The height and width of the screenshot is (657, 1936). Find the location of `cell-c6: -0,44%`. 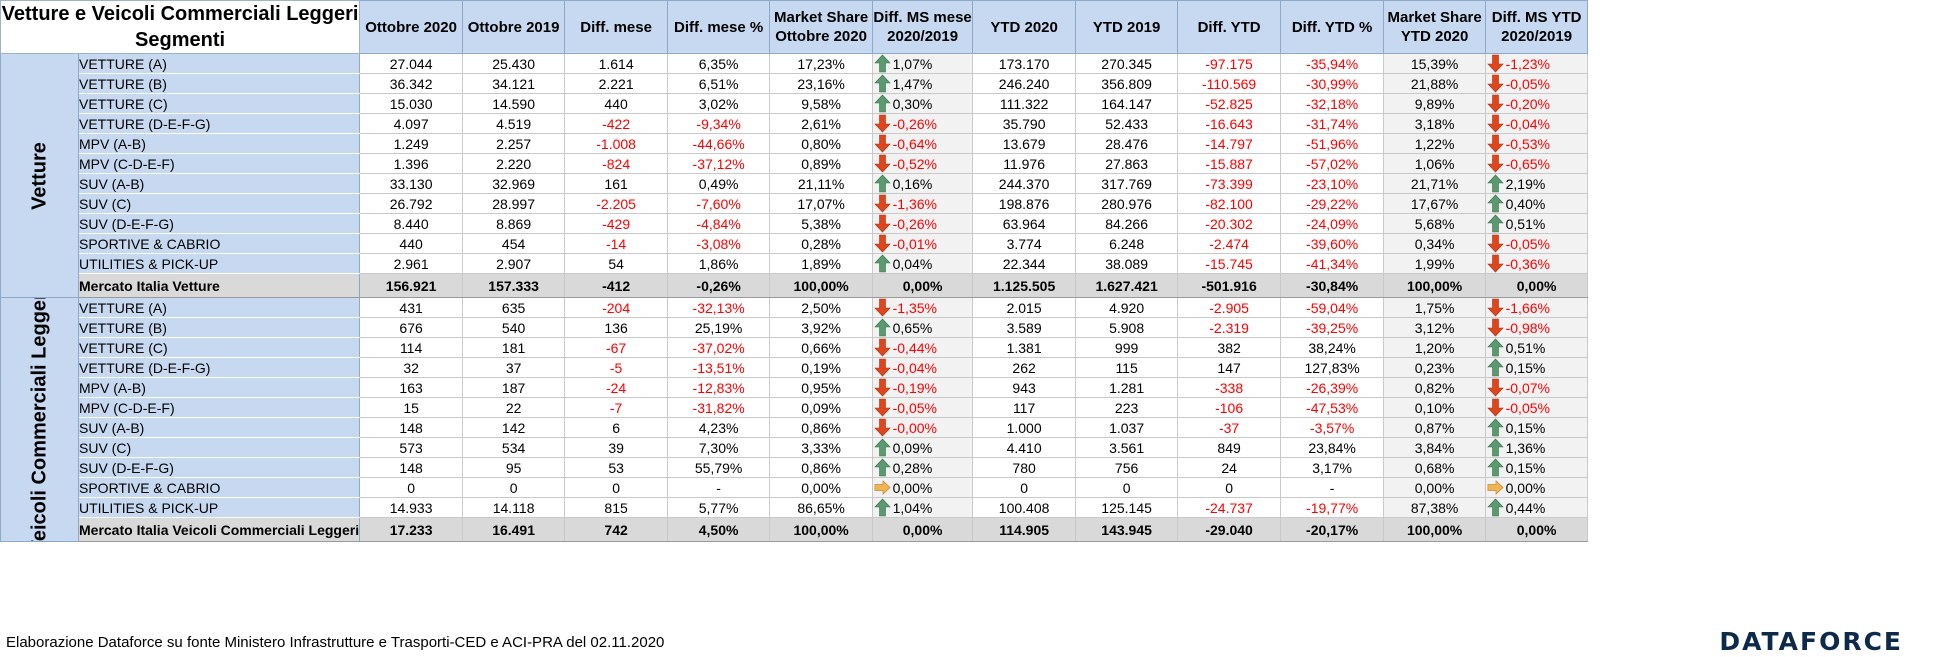

cell-c6: -0,44% is located at coordinates (933, 347).